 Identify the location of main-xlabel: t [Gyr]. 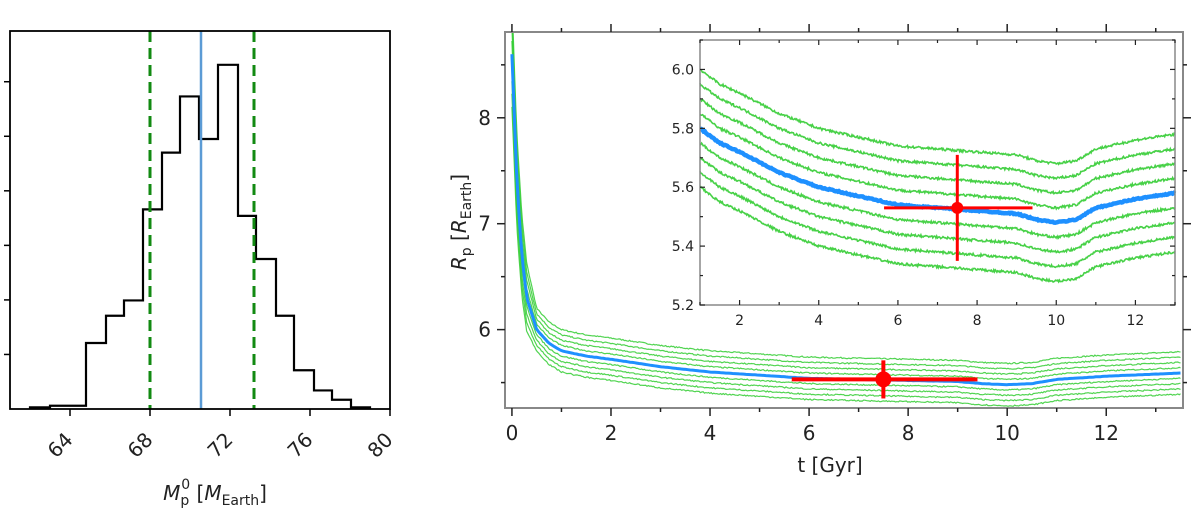
(829, 465).